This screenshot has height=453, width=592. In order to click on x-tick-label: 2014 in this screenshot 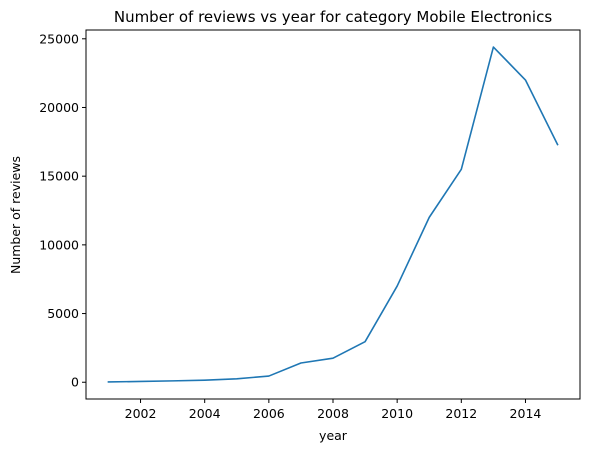, I will do `click(526, 413)`.